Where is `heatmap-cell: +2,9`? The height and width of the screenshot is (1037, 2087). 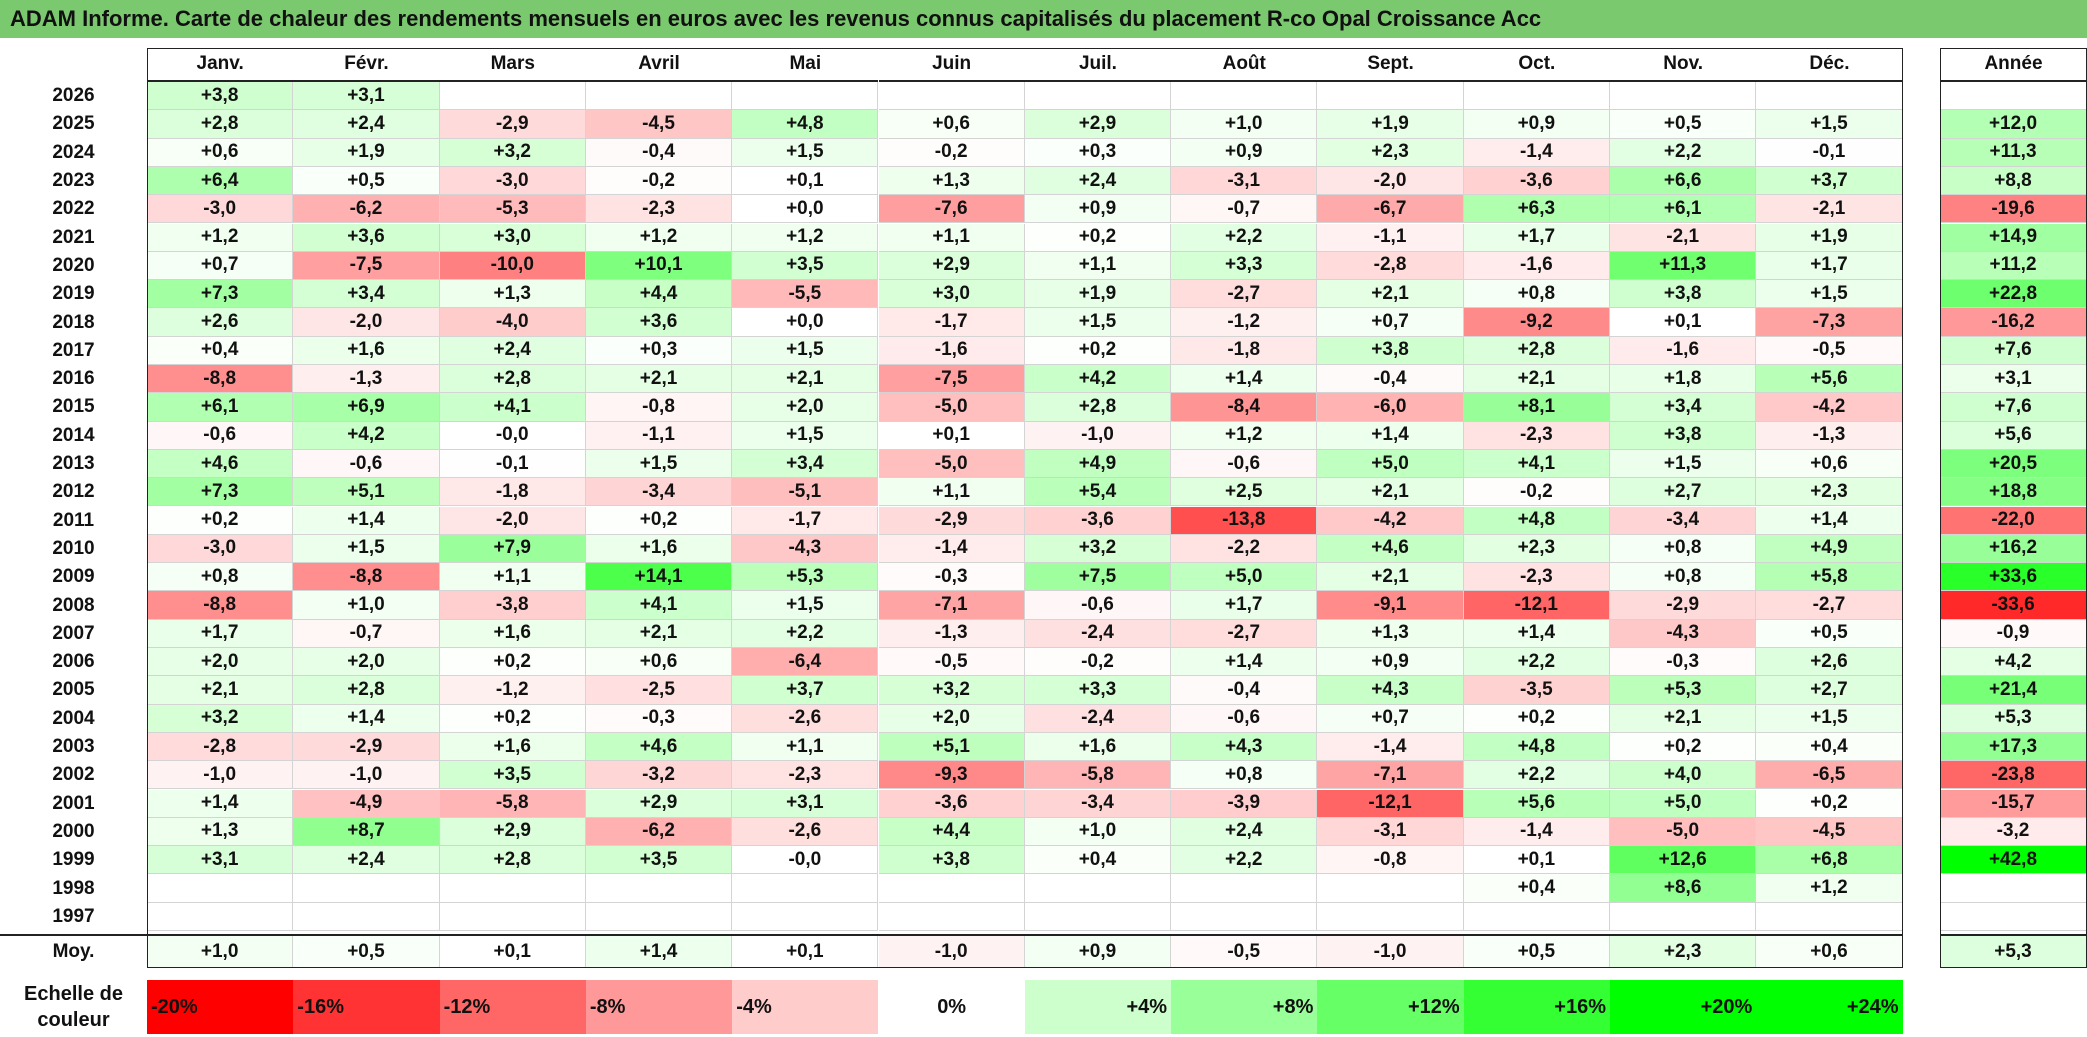
heatmap-cell: +2,9 is located at coordinates (659, 803).